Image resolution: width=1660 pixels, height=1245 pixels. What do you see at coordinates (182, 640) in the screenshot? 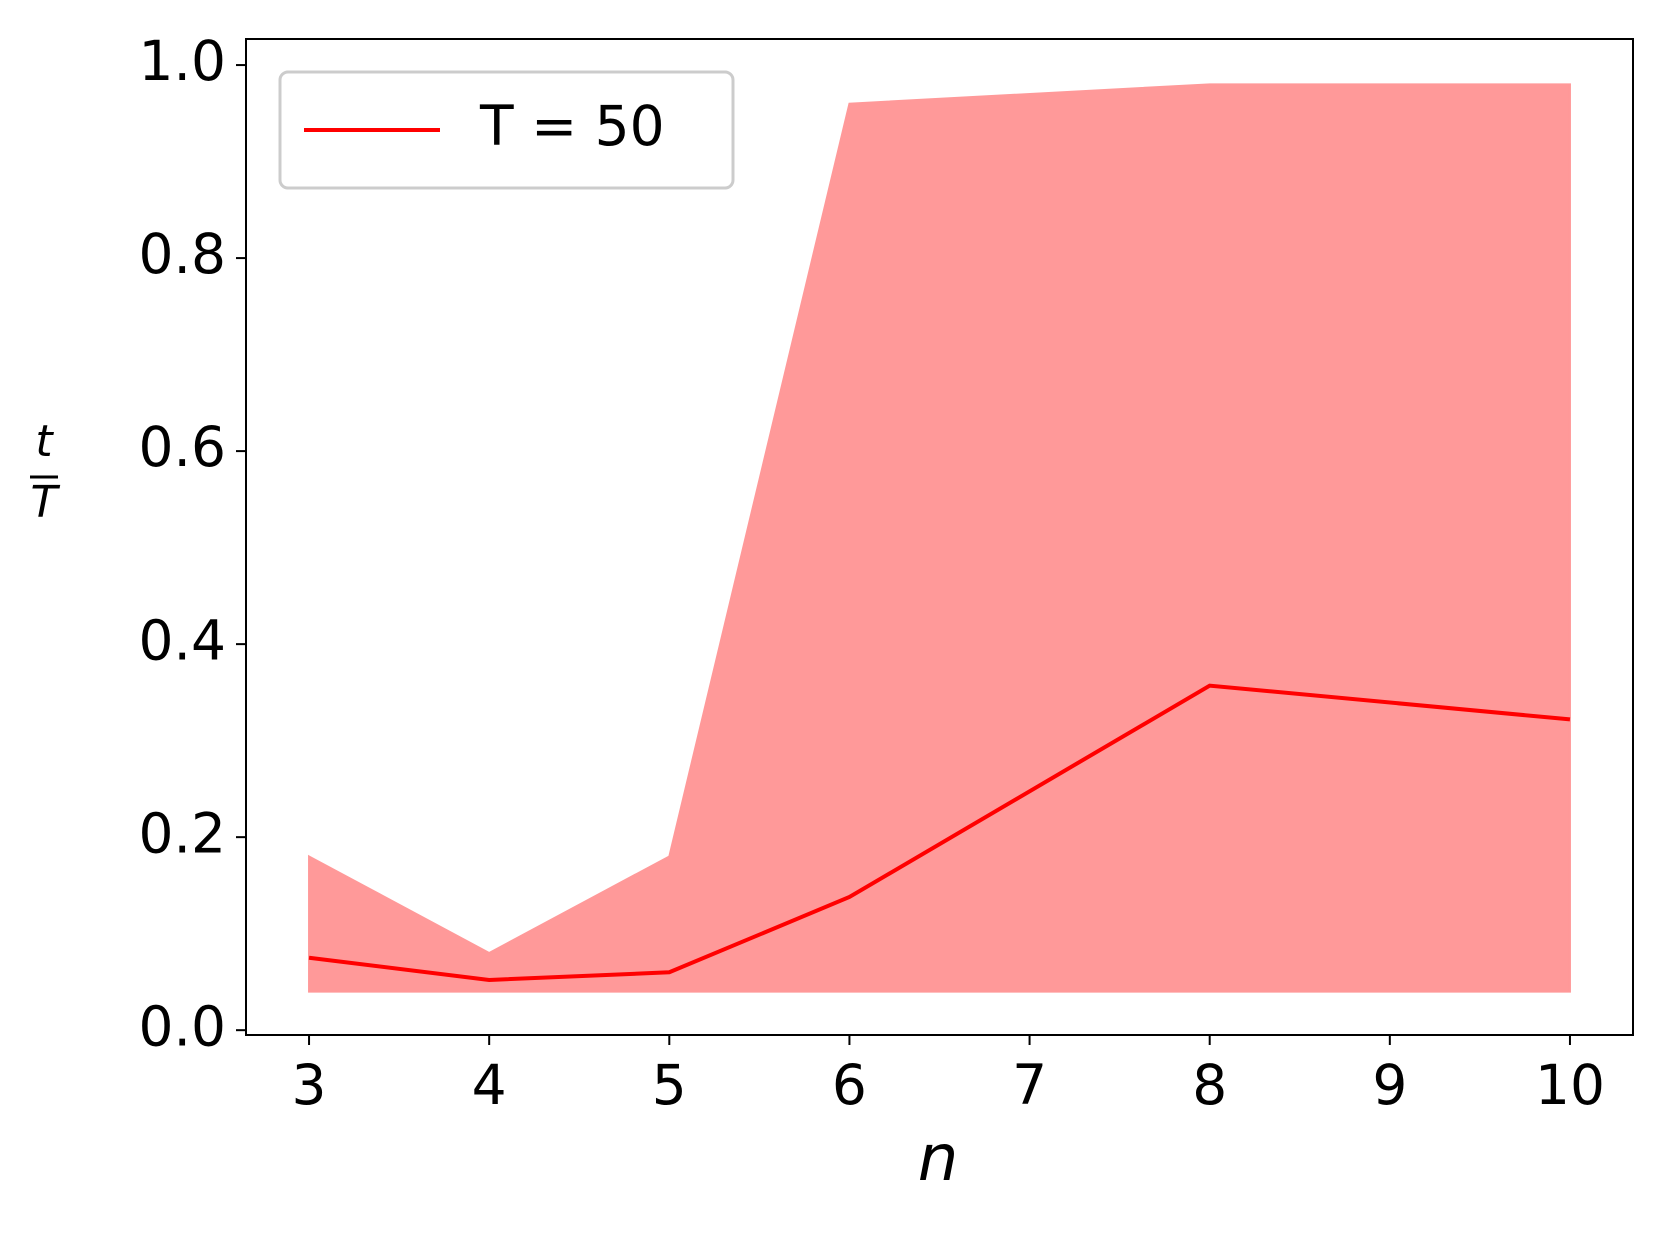
I see `y-tick-label: 0.4` at bounding box center [182, 640].